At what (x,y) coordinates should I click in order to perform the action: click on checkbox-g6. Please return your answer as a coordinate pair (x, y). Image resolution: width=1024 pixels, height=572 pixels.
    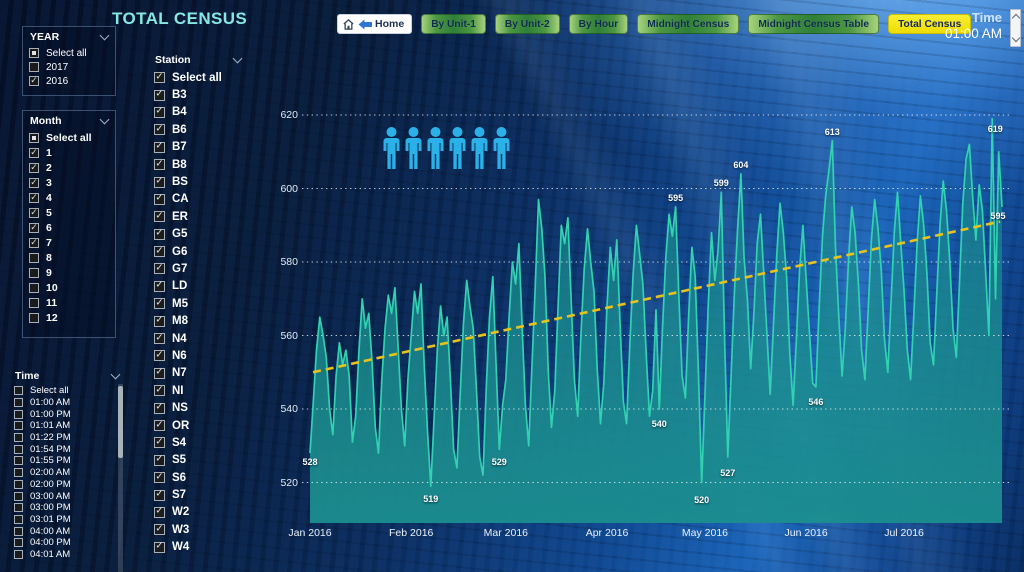
    Looking at the image, I should click on (159, 252).